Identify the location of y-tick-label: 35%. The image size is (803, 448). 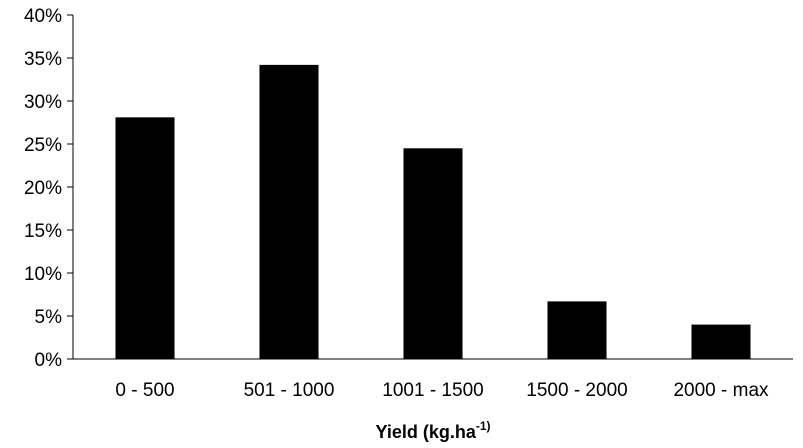
(43, 59).